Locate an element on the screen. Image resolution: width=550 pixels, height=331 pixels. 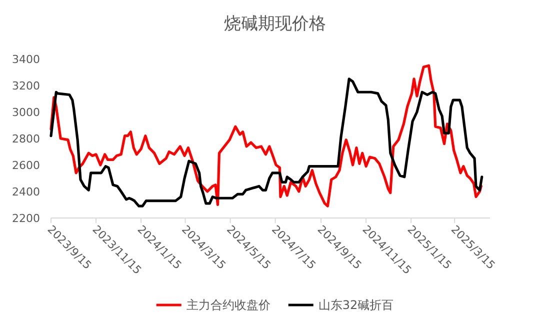
y-tick-label: 2400 is located at coordinates (26, 192).